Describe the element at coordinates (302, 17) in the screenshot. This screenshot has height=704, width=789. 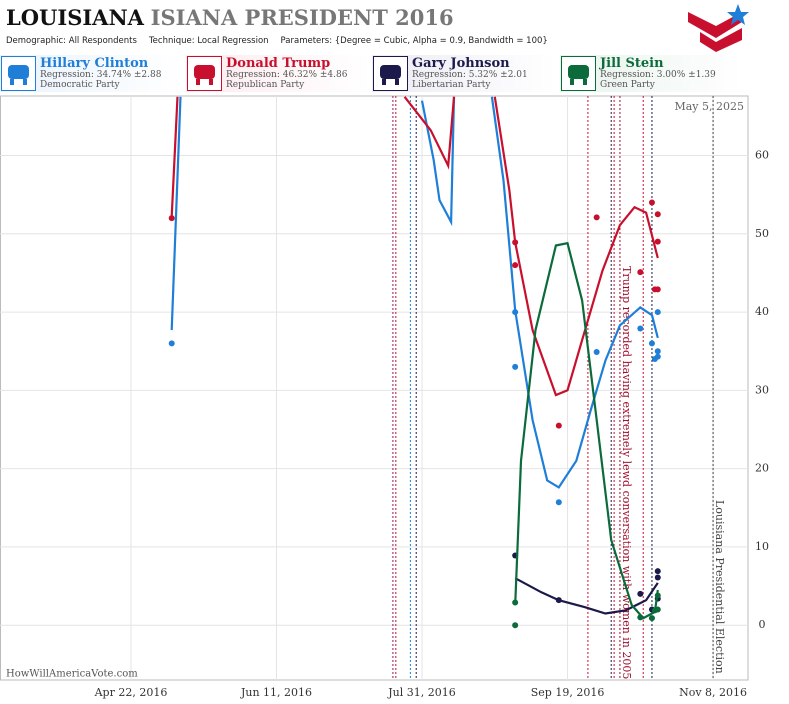
I see `title-rest: ISIANA PRESIDENT 2016` at that location.